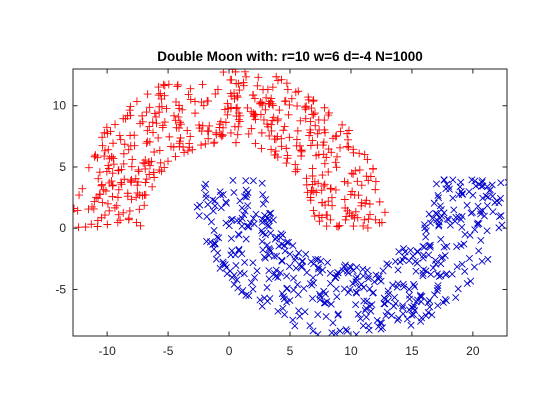 The width and height of the screenshot is (560, 420). Describe the element at coordinates (60, 106) in the screenshot. I see `y-tick-label: 10` at that location.